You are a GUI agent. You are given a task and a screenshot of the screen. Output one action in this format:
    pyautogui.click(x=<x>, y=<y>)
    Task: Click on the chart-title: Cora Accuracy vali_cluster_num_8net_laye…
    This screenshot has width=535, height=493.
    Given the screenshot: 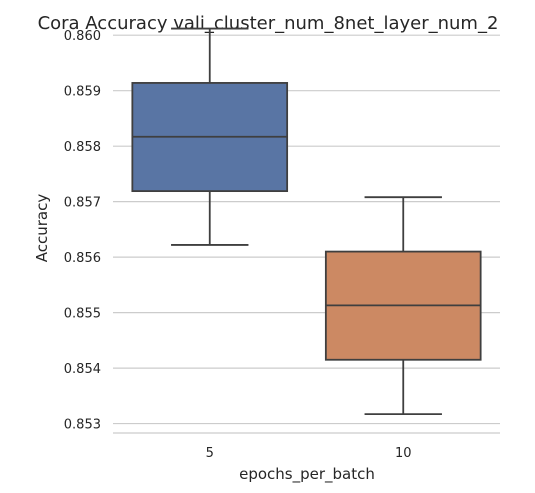 What is the action you would take?
    pyautogui.click(x=268, y=23)
    